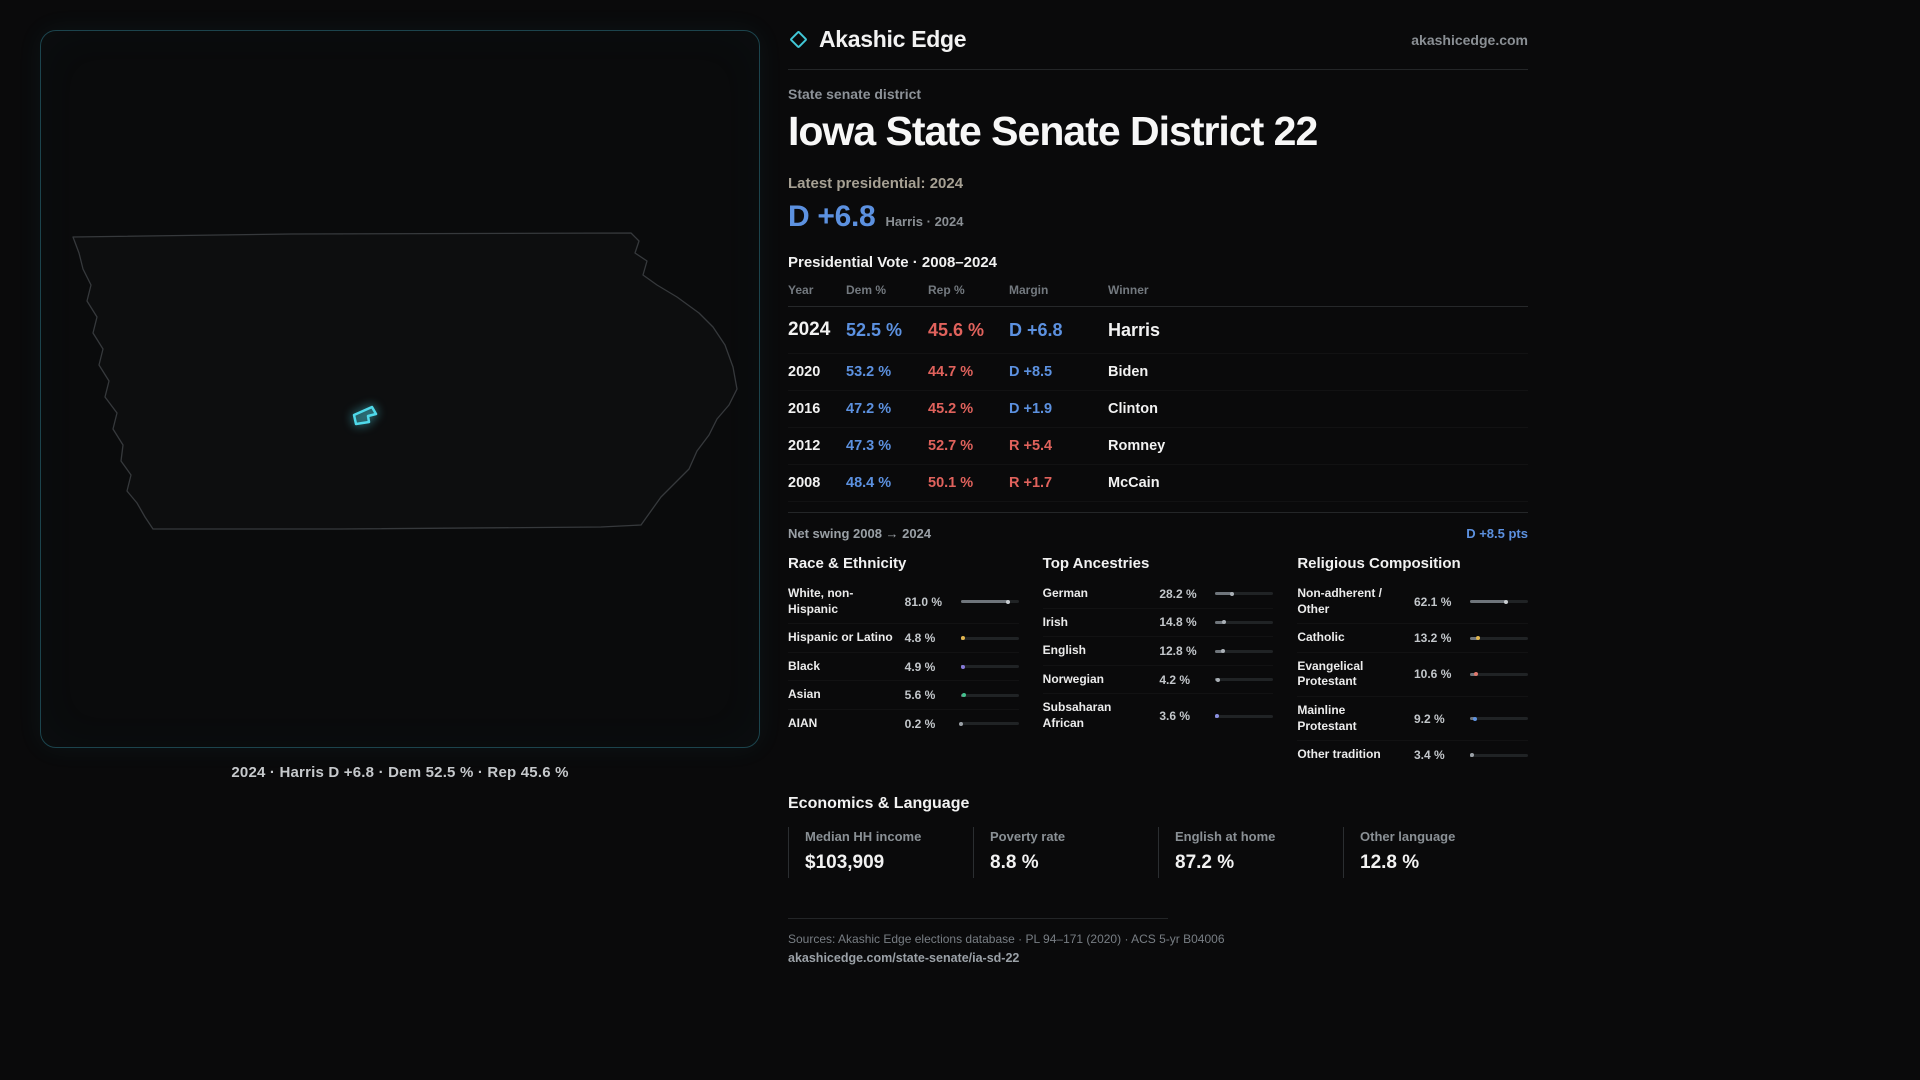 The height and width of the screenshot is (1080, 1920). What do you see at coordinates (951, 409) in the screenshot?
I see `rep-cell: 45.2 %` at bounding box center [951, 409].